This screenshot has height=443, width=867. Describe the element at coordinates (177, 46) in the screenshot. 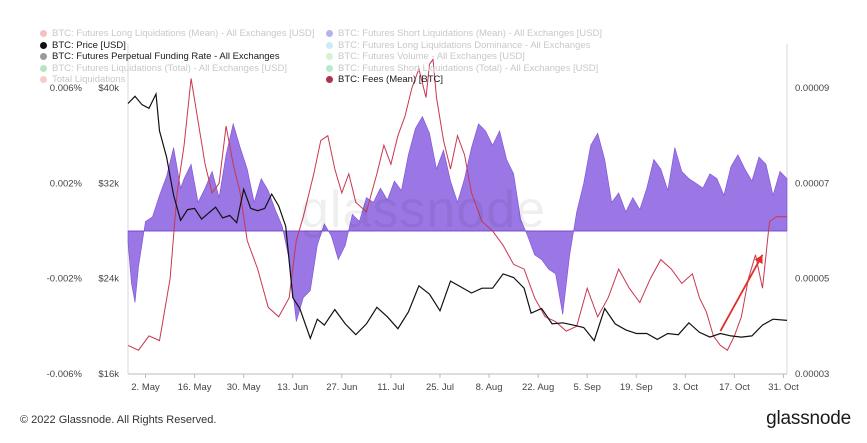

I see `legend-item: BTC: Price [USD]` at that location.